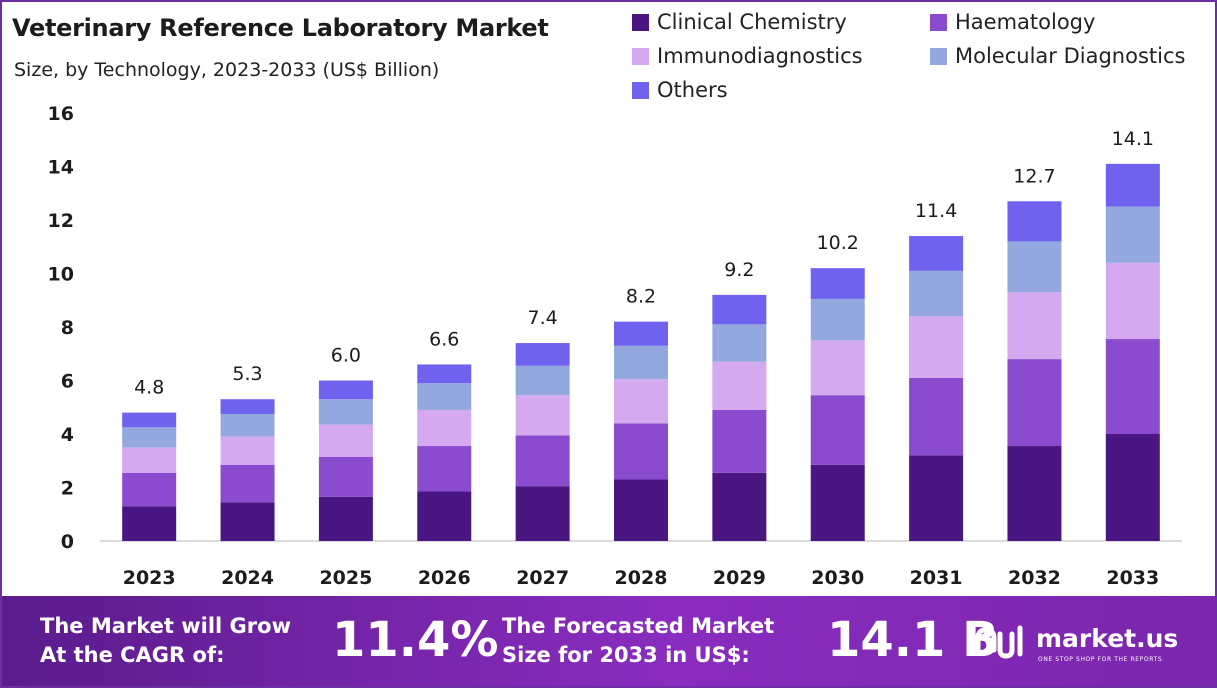 This screenshot has width=1217, height=688. I want to click on x-tick-label: 2026, so click(444, 578).